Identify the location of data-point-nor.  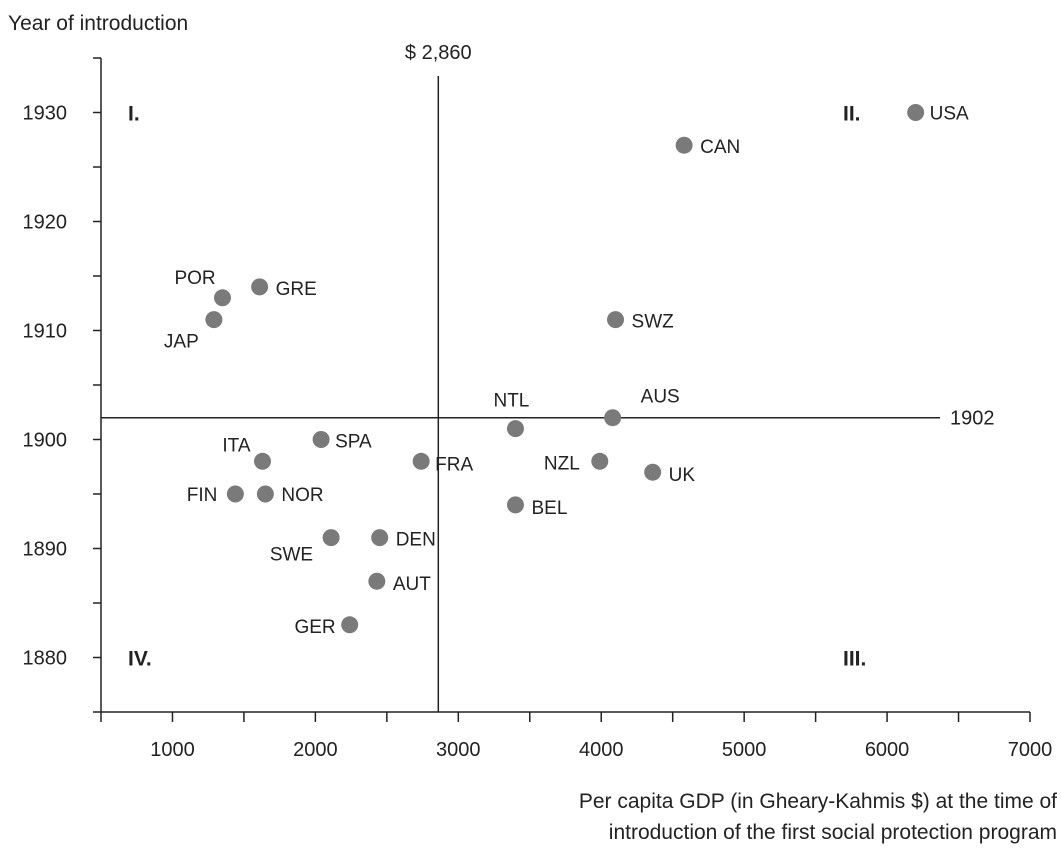
(265, 494).